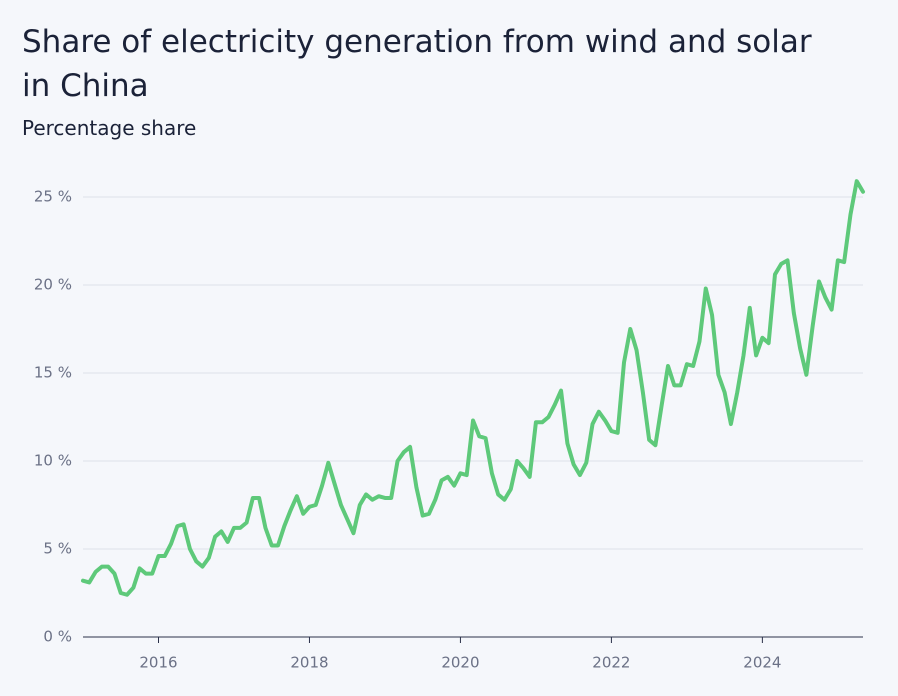 The height and width of the screenshot is (696, 898). What do you see at coordinates (158, 663) in the screenshot?
I see `x-tick-label: 2016` at bounding box center [158, 663].